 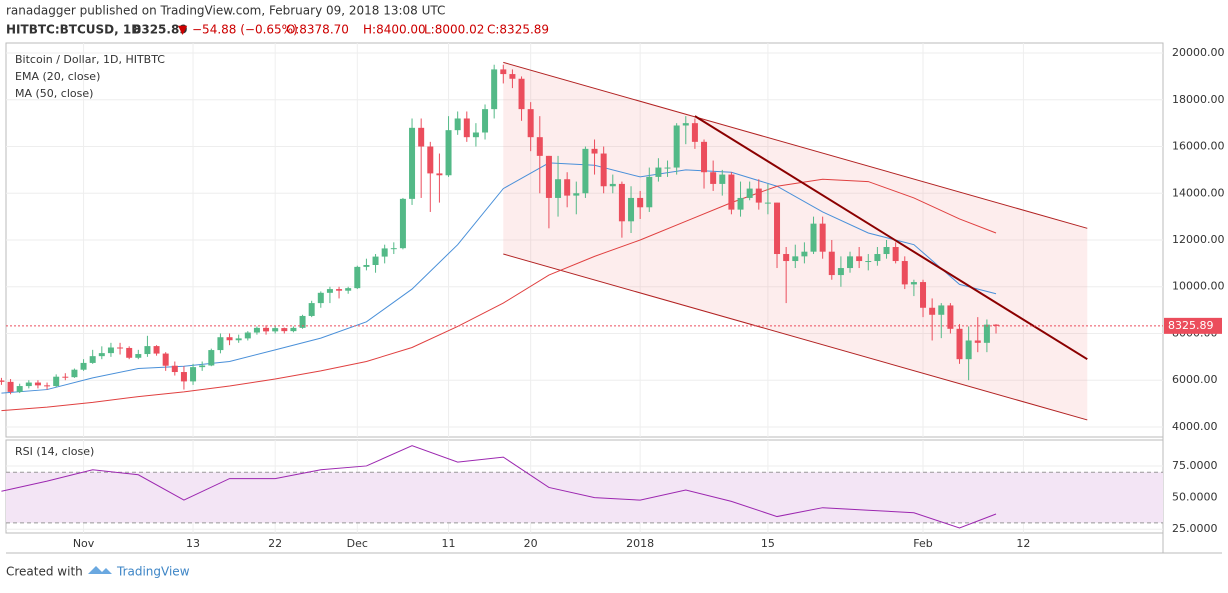 I want to click on x-tick-label: Feb, so click(x=922, y=543).